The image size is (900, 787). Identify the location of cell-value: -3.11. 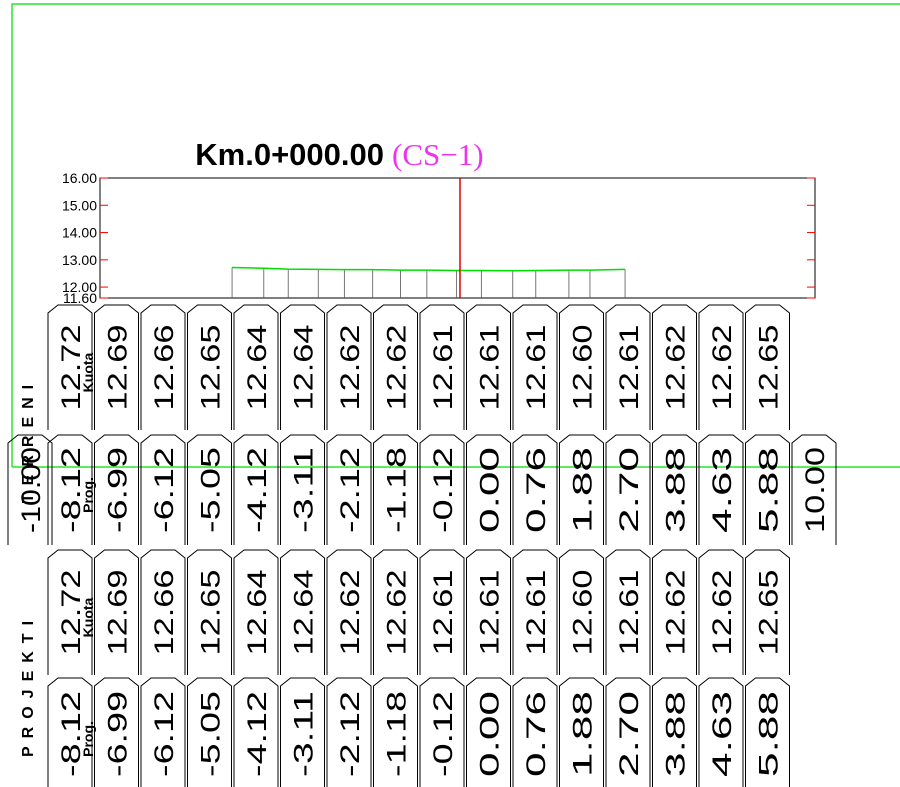
(304, 734).